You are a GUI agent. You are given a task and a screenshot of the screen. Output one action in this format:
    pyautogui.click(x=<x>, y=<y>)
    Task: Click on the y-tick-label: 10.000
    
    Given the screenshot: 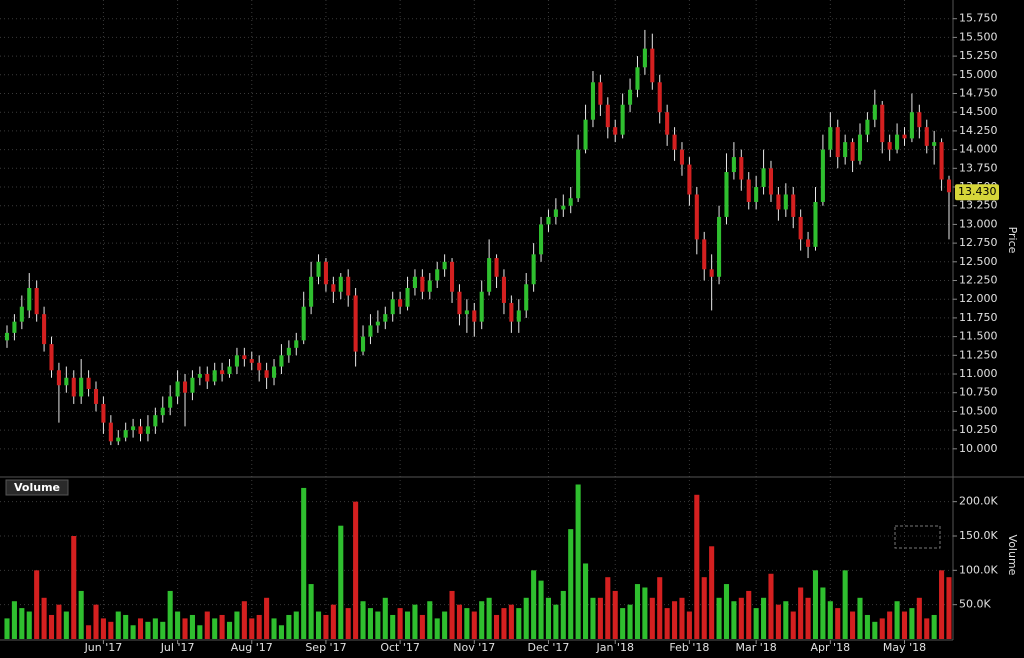 What is the action you would take?
    pyautogui.click(x=978, y=448)
    